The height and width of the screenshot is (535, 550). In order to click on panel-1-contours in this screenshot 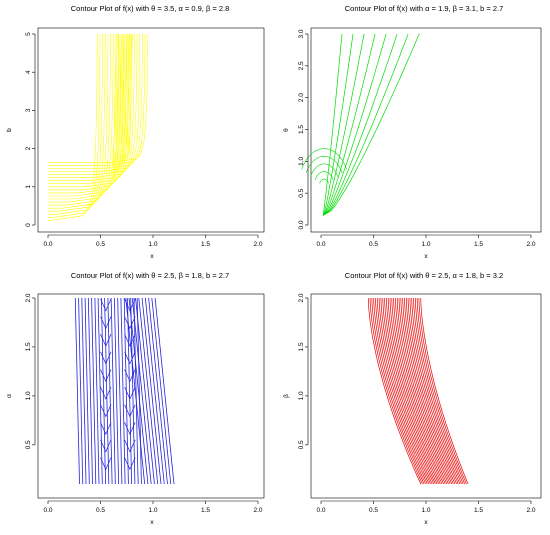, I will do `click(98, 127)`.